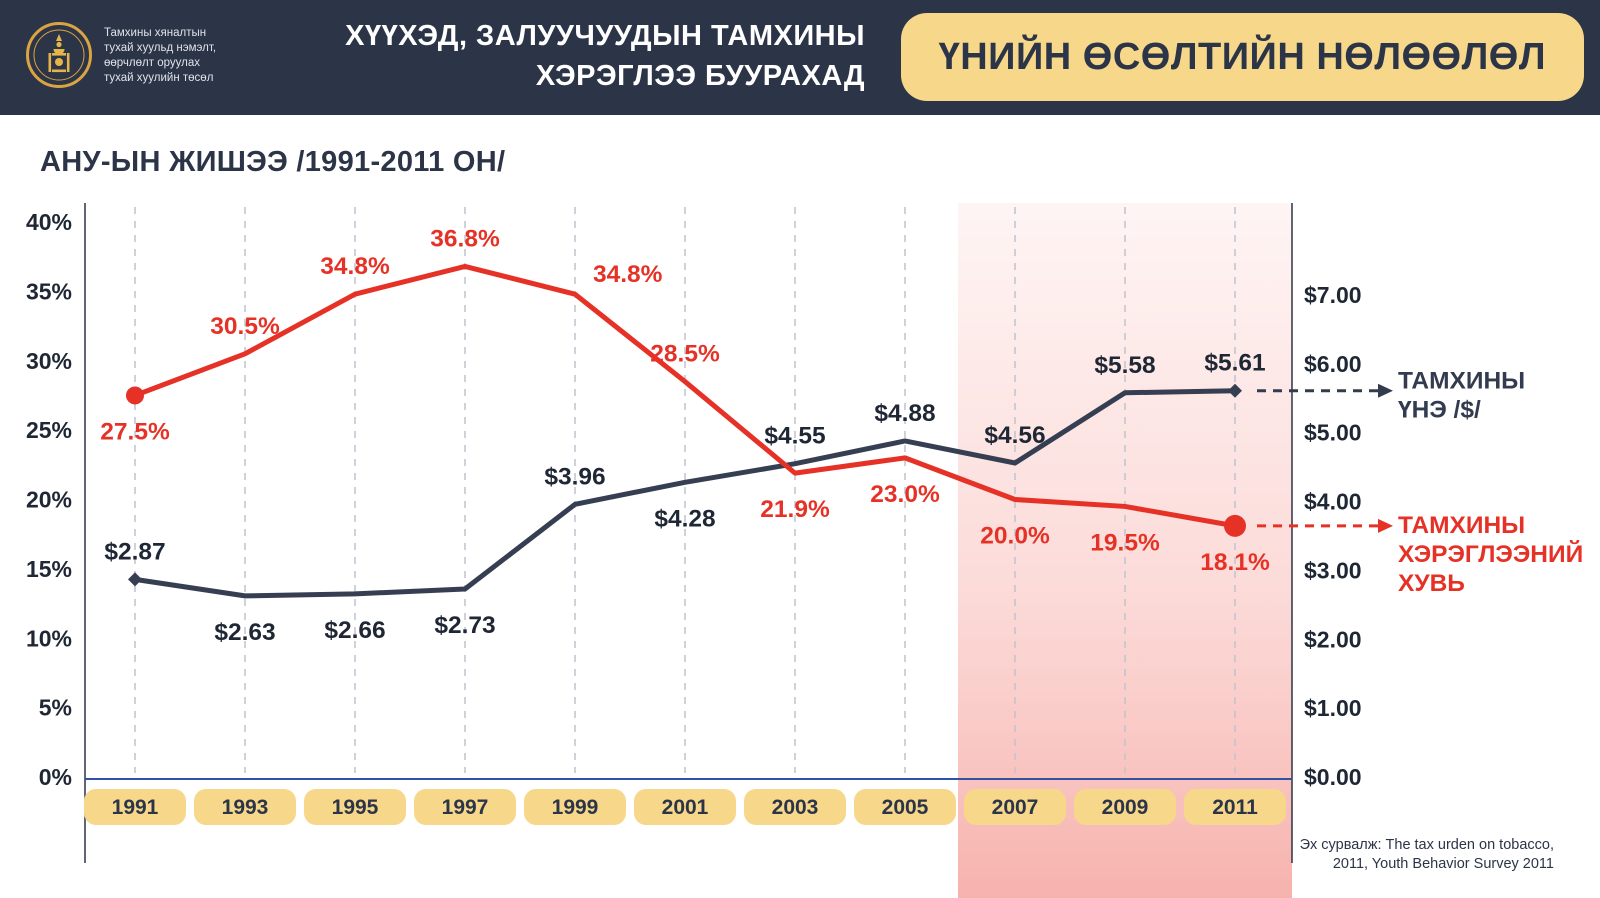  Describe the element at coordinates (135, 395) in the screenshot. I see `marker-start-prevalence` at that location.